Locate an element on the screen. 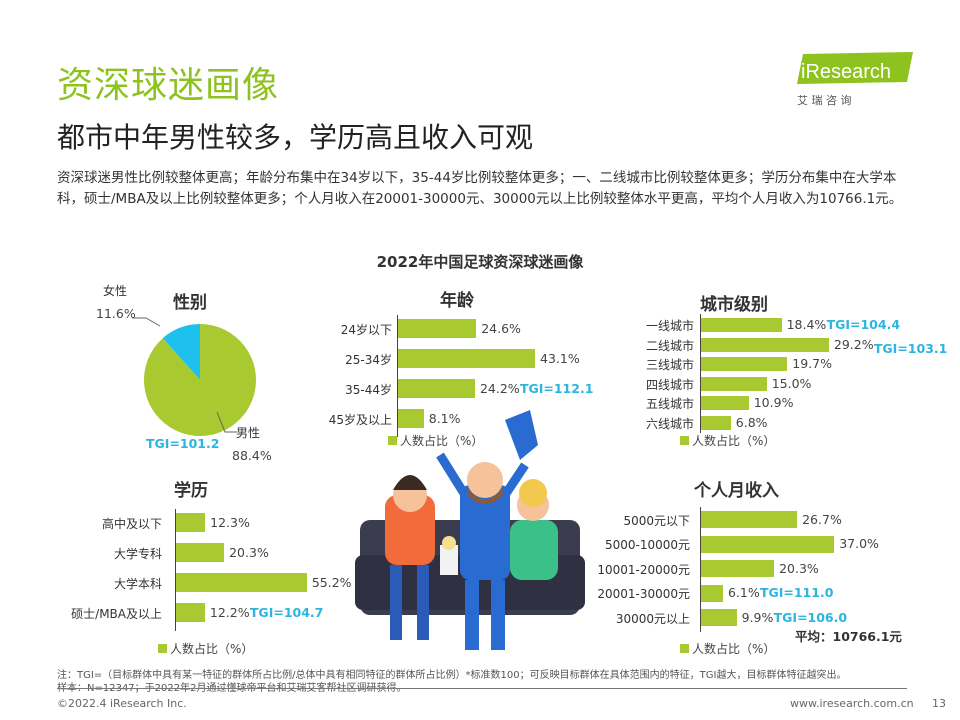 Image resolution: width=960 pixels, height=720 pixels. page-subtitle: 都市中年男性较多，学历高且收入可观 is located at coordinates (295, 137).